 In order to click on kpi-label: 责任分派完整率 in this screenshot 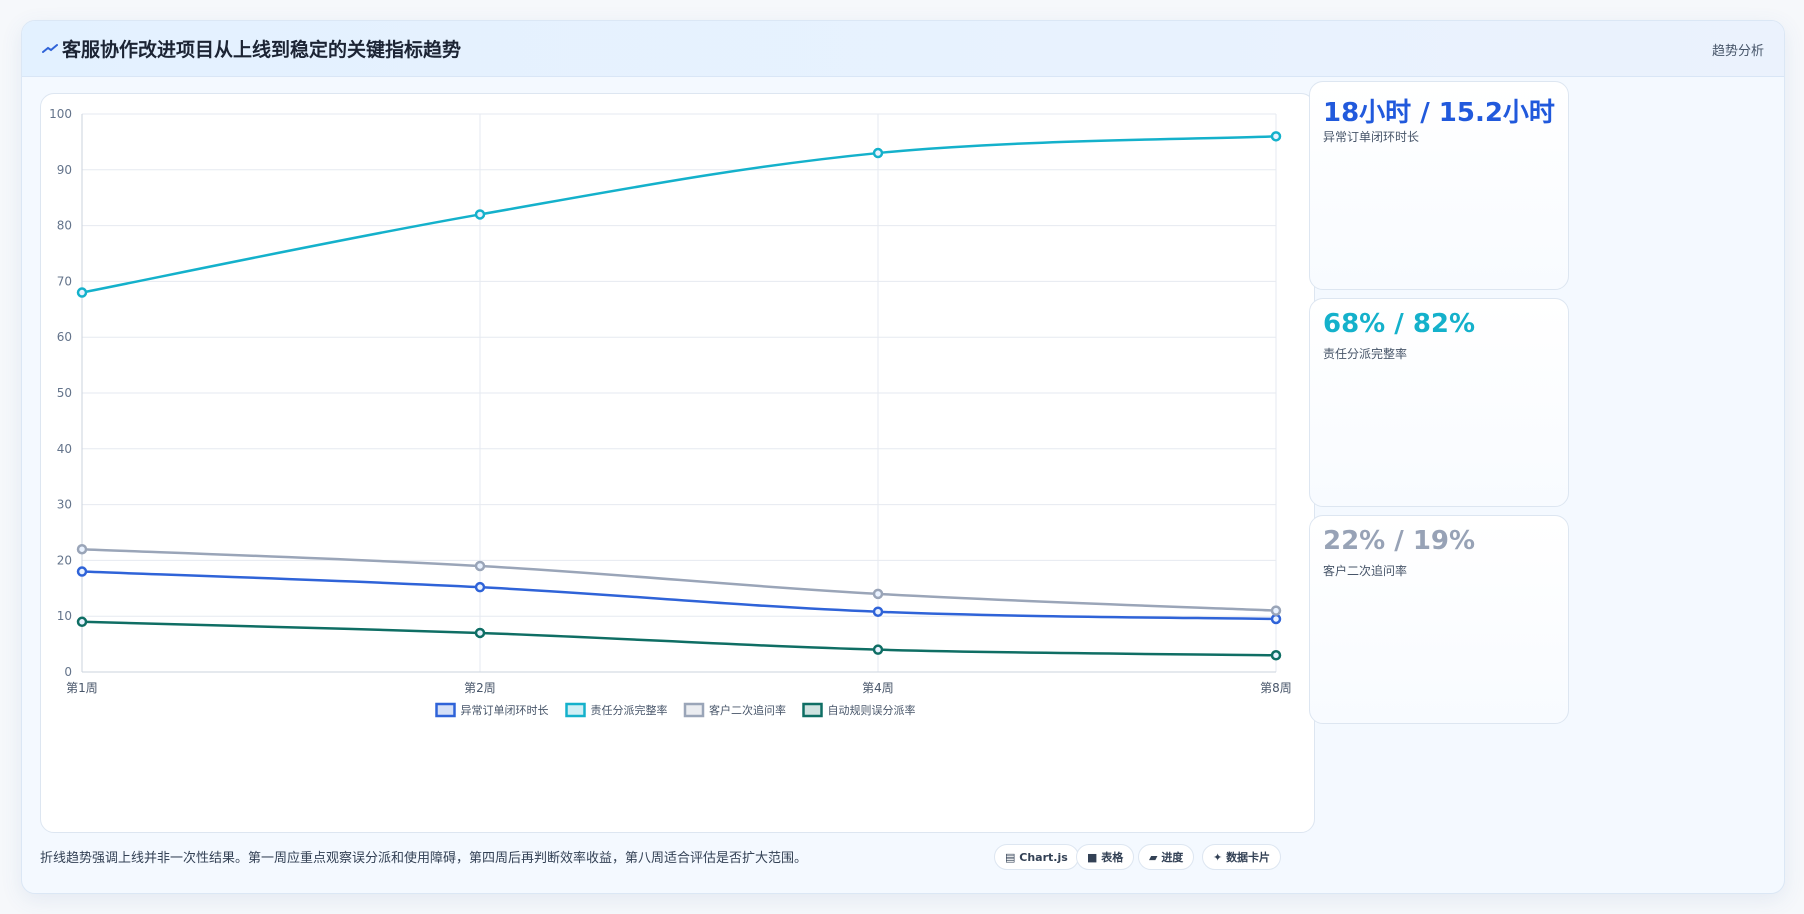, I will do `click(1365, 354)`.